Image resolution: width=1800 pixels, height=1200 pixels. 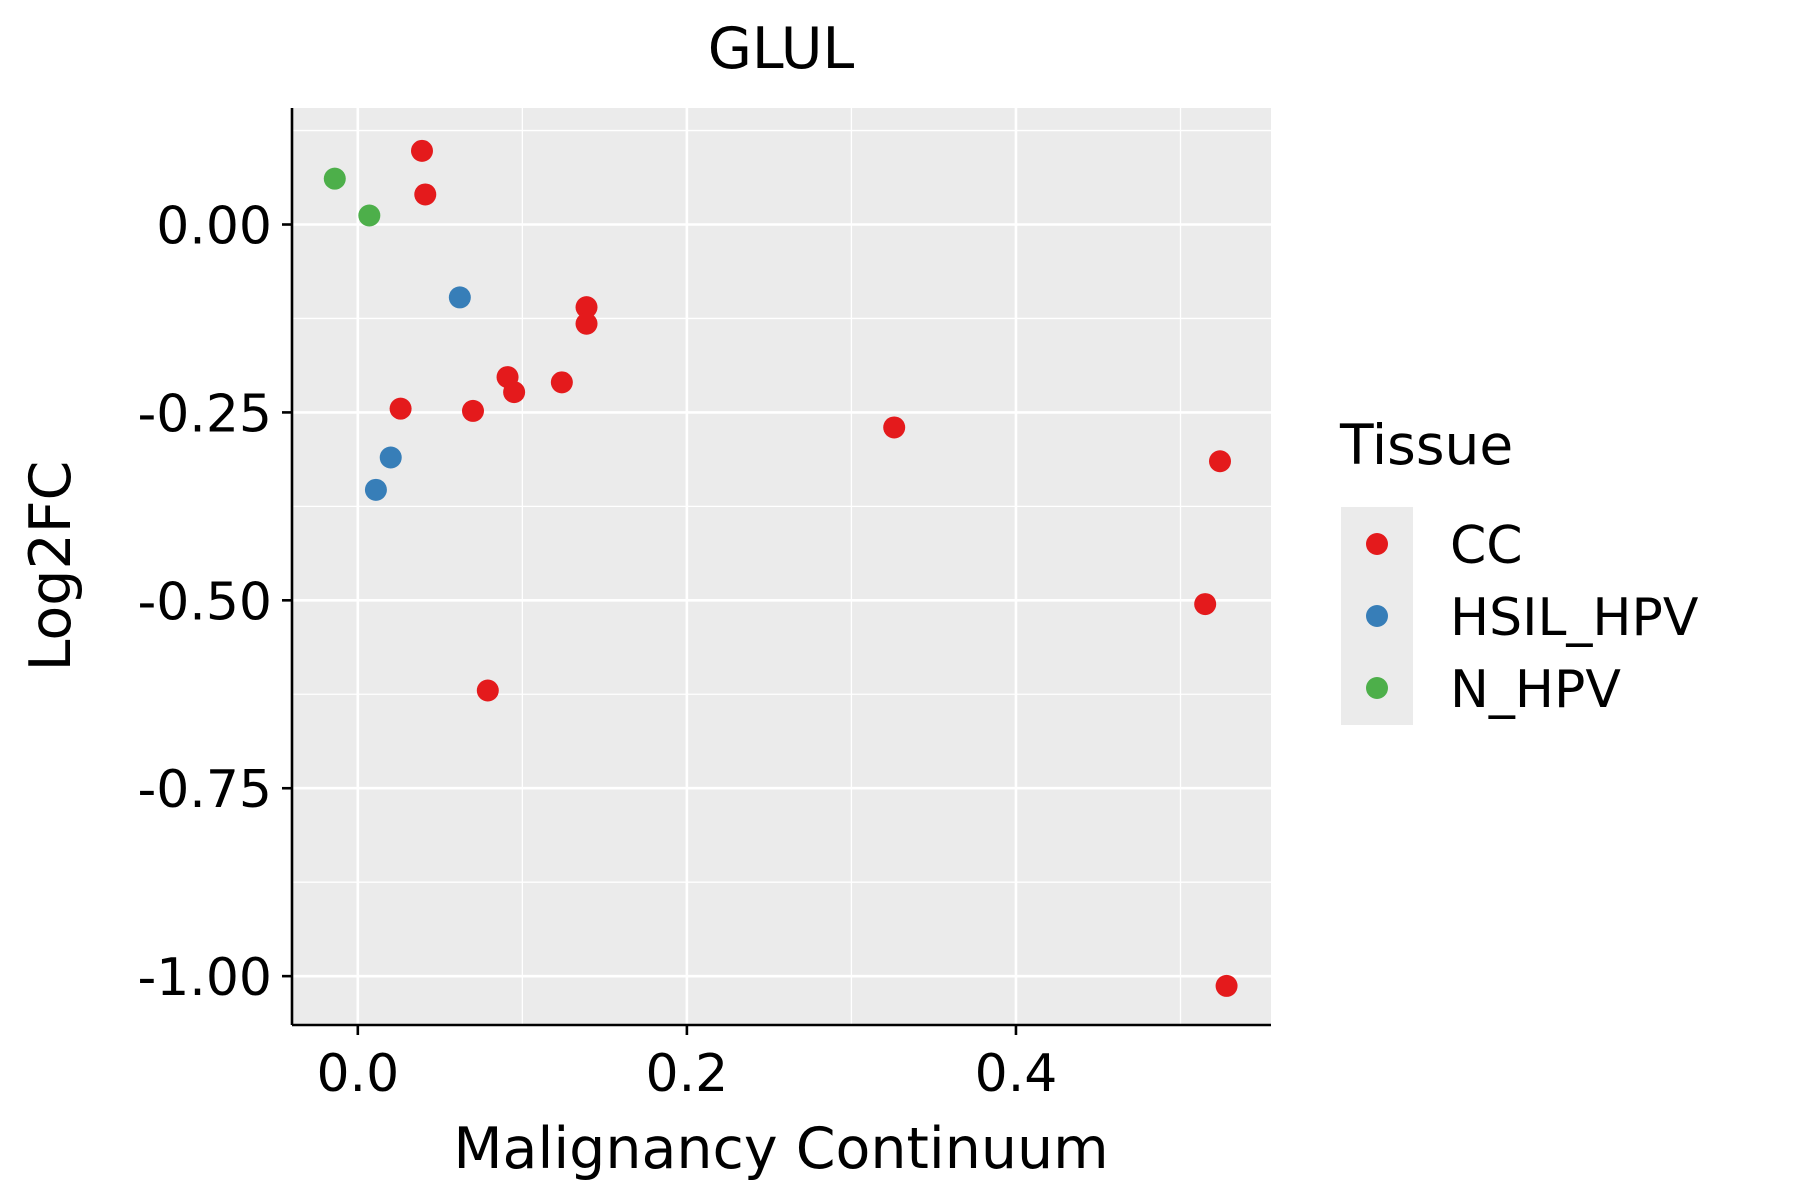 I want to click on y-axis-title: Log2FC, so click(x=51, y=566).